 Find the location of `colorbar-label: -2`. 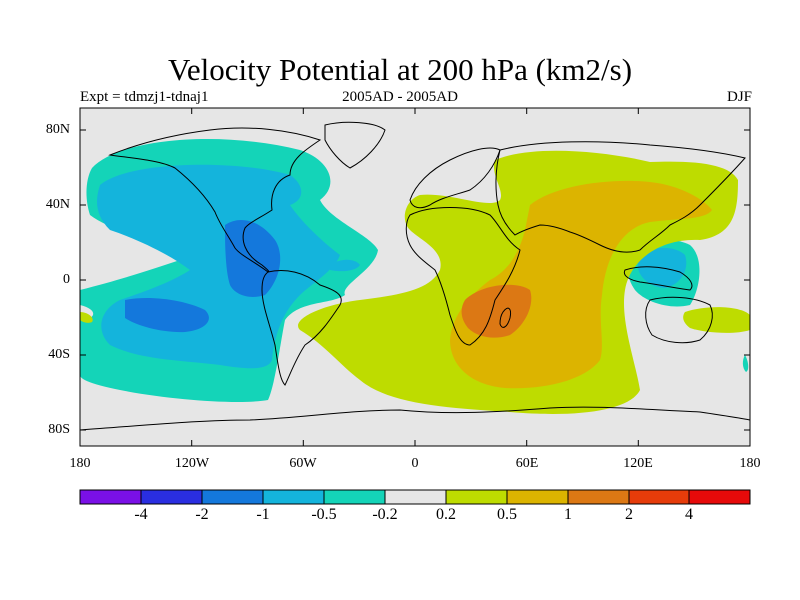

colorbar-label: -2 is located at coordinates (202, 514).